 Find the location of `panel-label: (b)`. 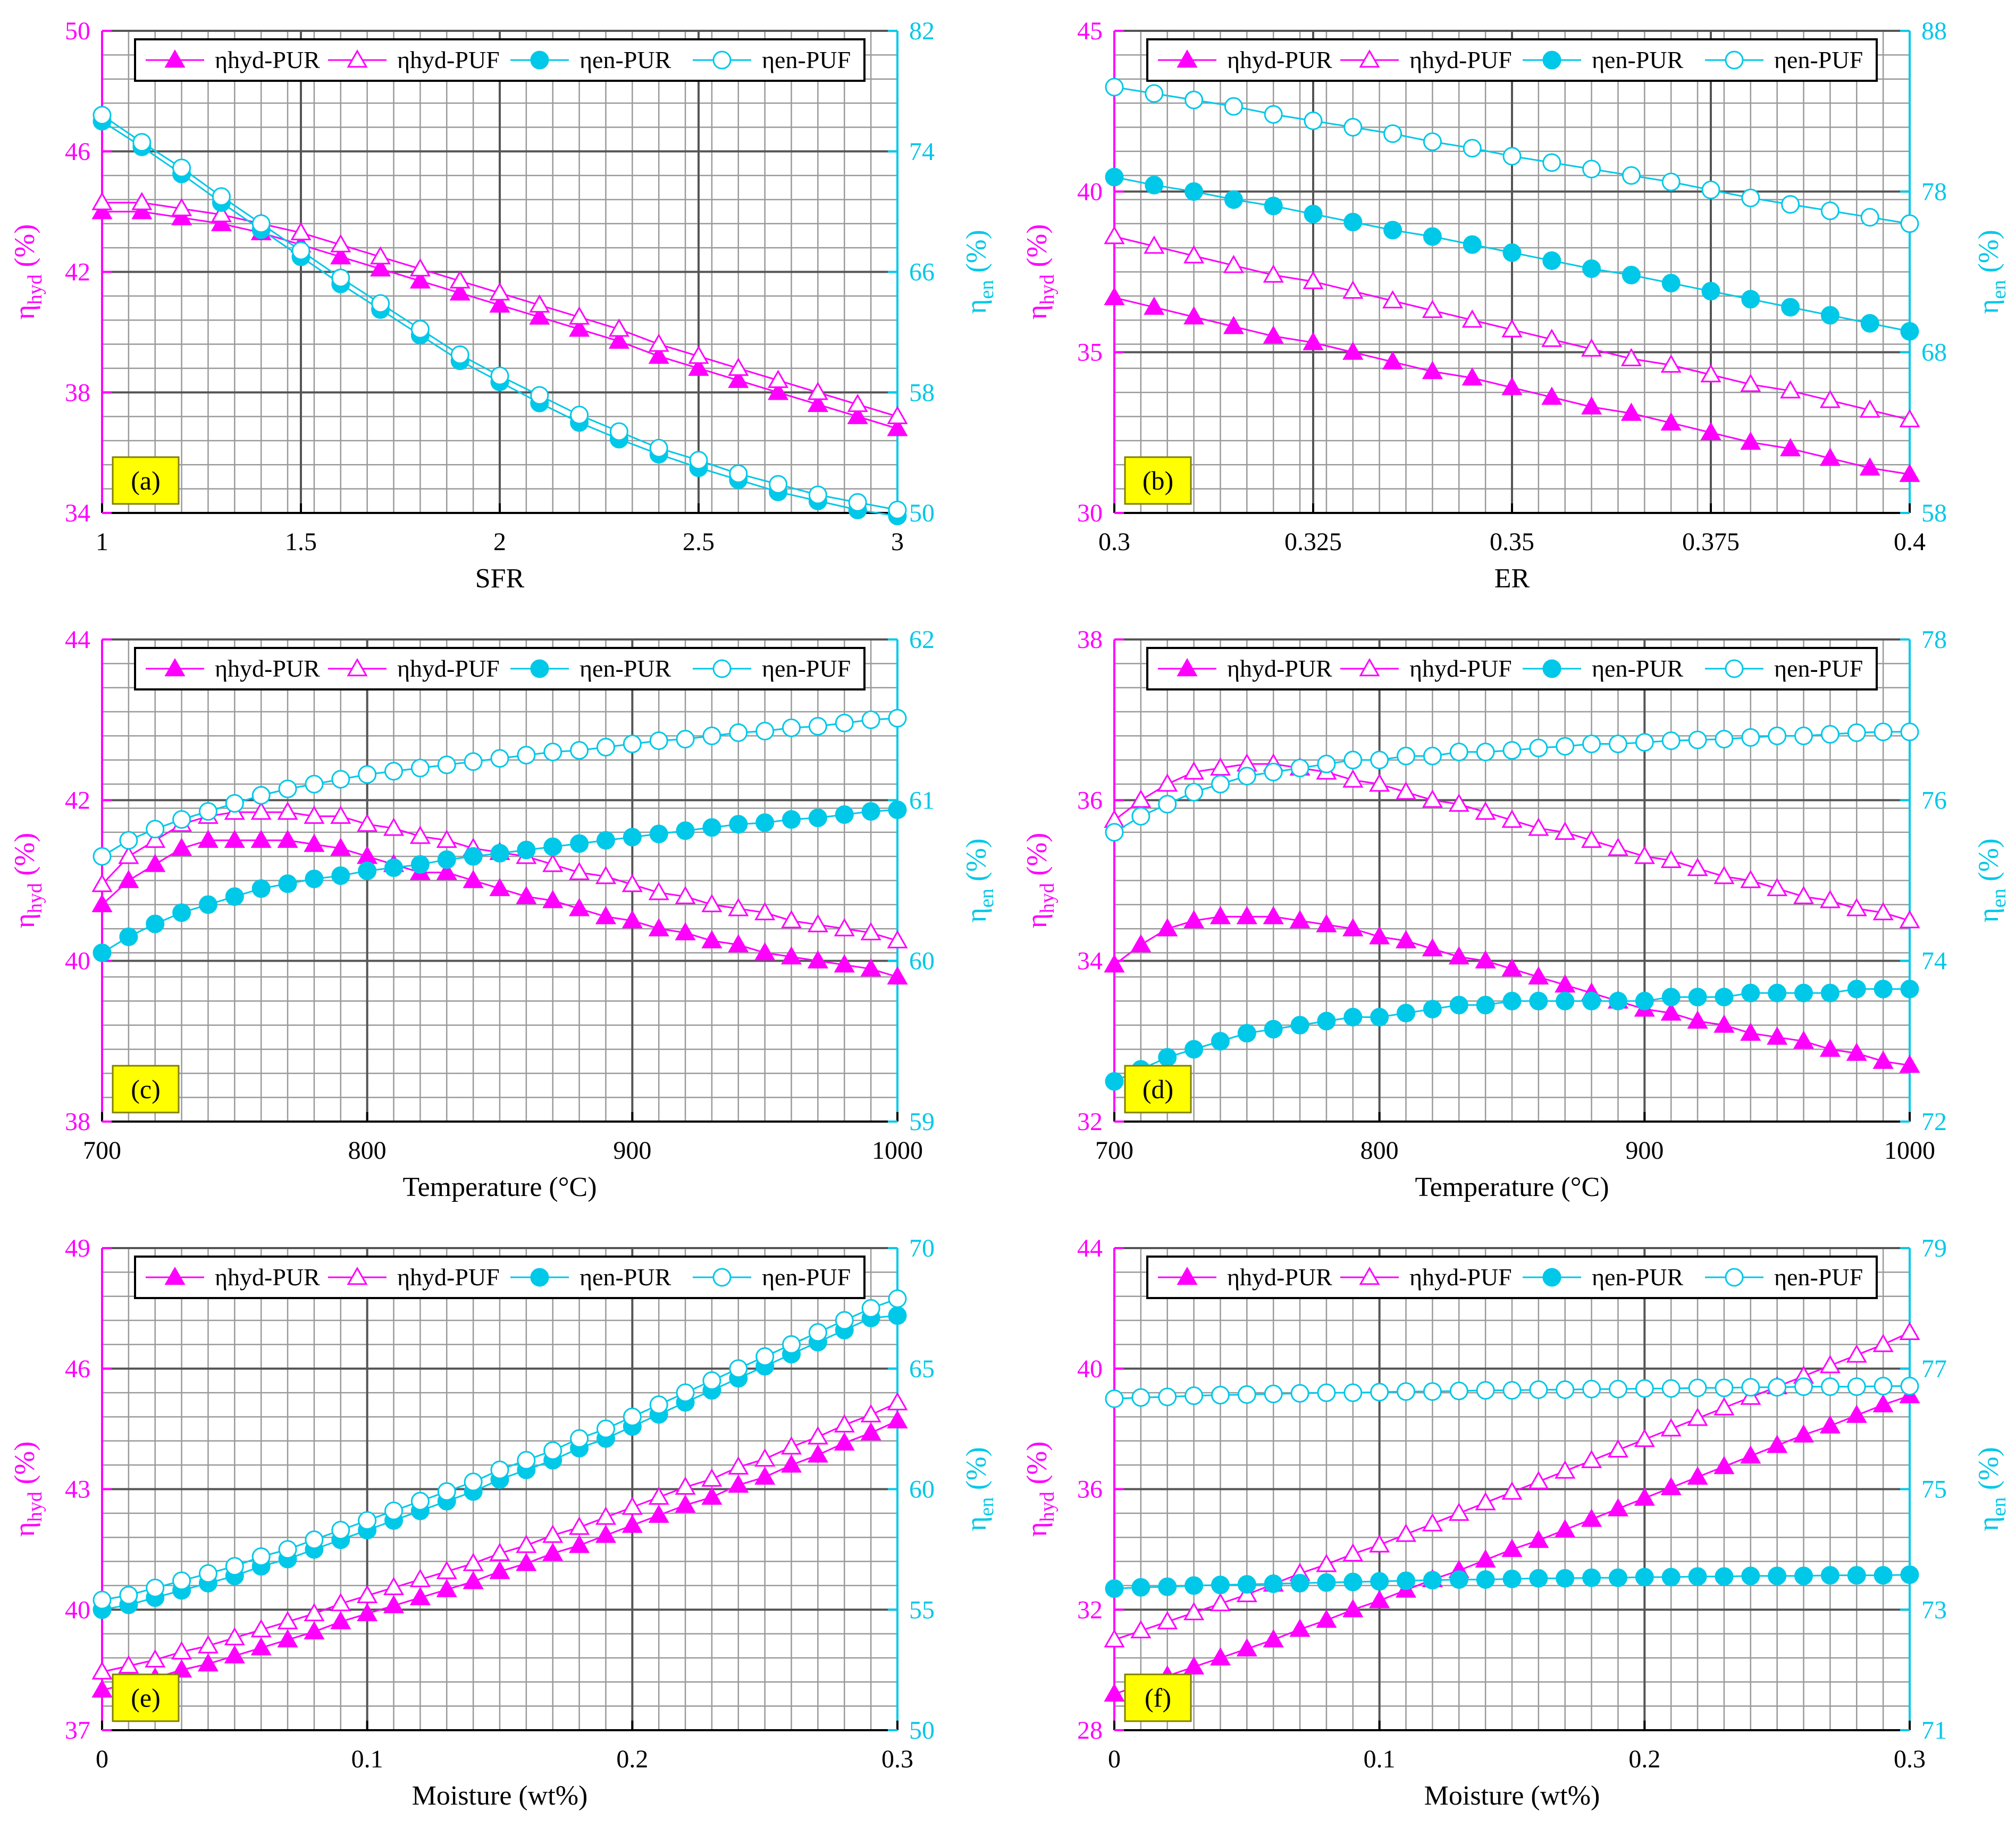

panel-label: (b) is located at coordinates (1158, 480).